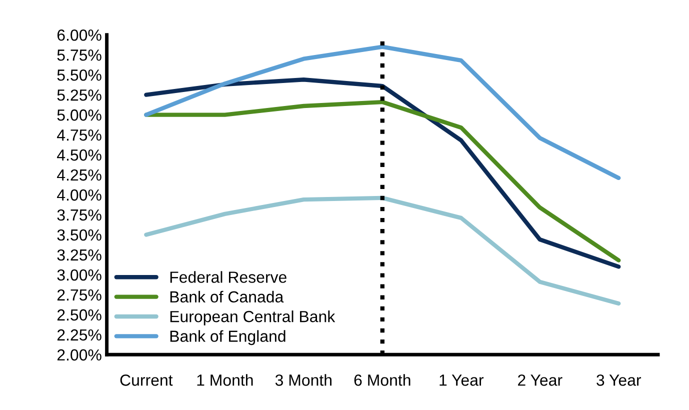 The height and width of the screenshot is (410, 689). Describe the element at coordinates (619, 380) in the screenshot. I see `x-tick-label: 3 Year` at that location.